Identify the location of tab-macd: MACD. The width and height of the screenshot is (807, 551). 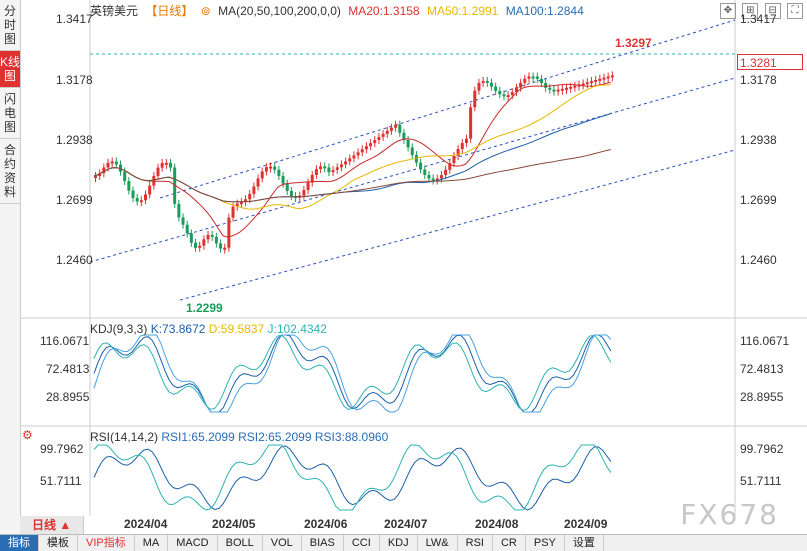
(193, 543).